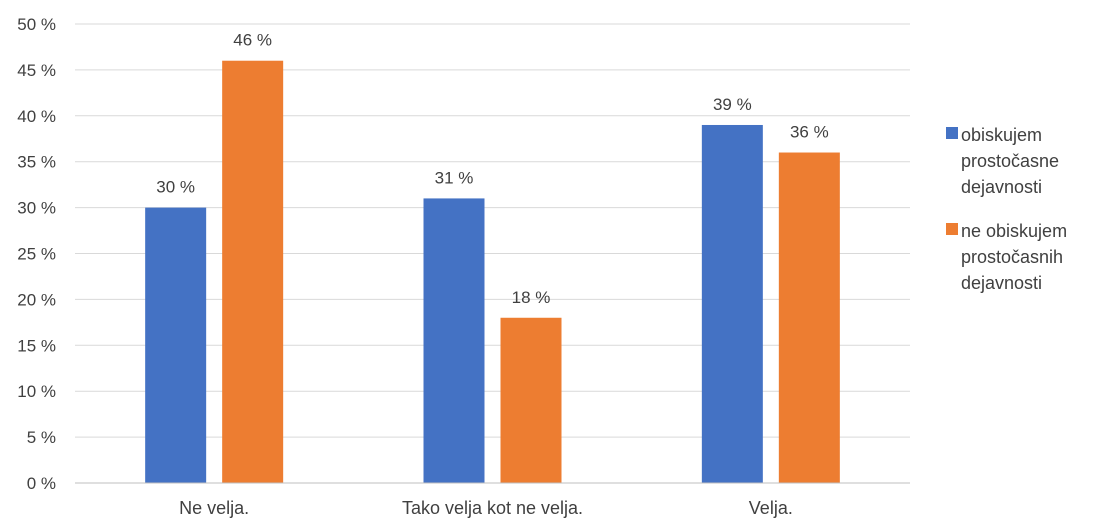  Describe the element at coordinates (36, 24) in the screenshot. I see `y-tick-label: 50 %` at that location.